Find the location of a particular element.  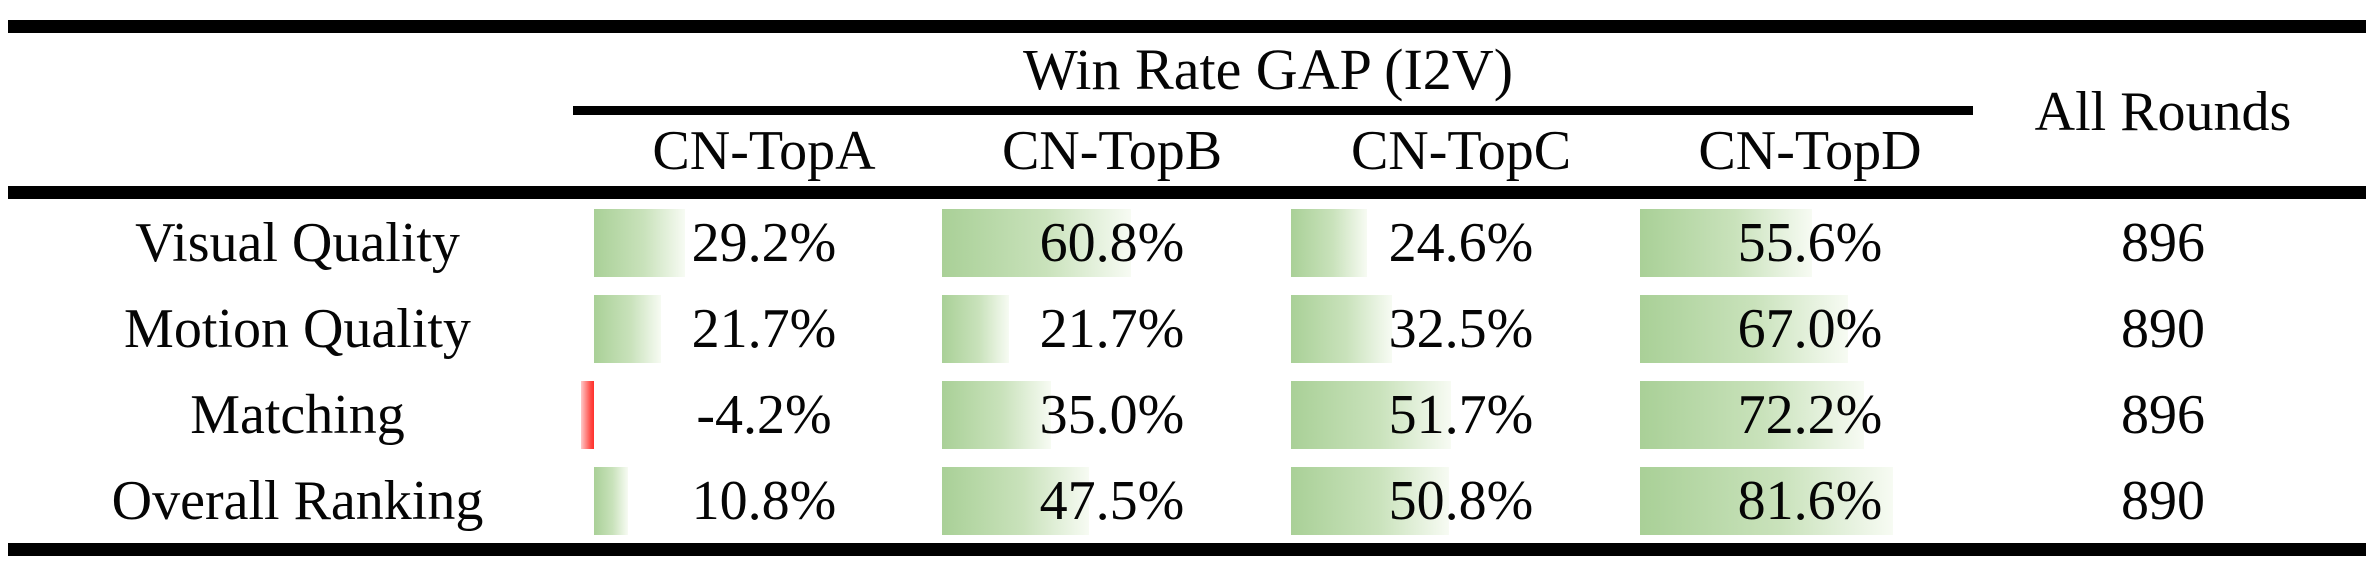

value-cell: -4.2% is located at coordinates (759, 415).